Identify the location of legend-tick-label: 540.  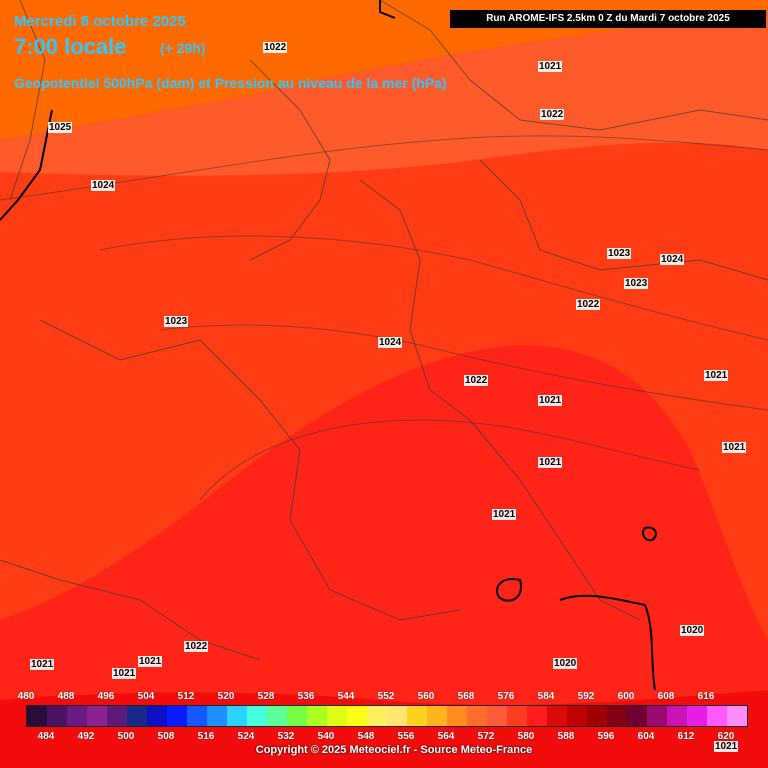
(326, 736).